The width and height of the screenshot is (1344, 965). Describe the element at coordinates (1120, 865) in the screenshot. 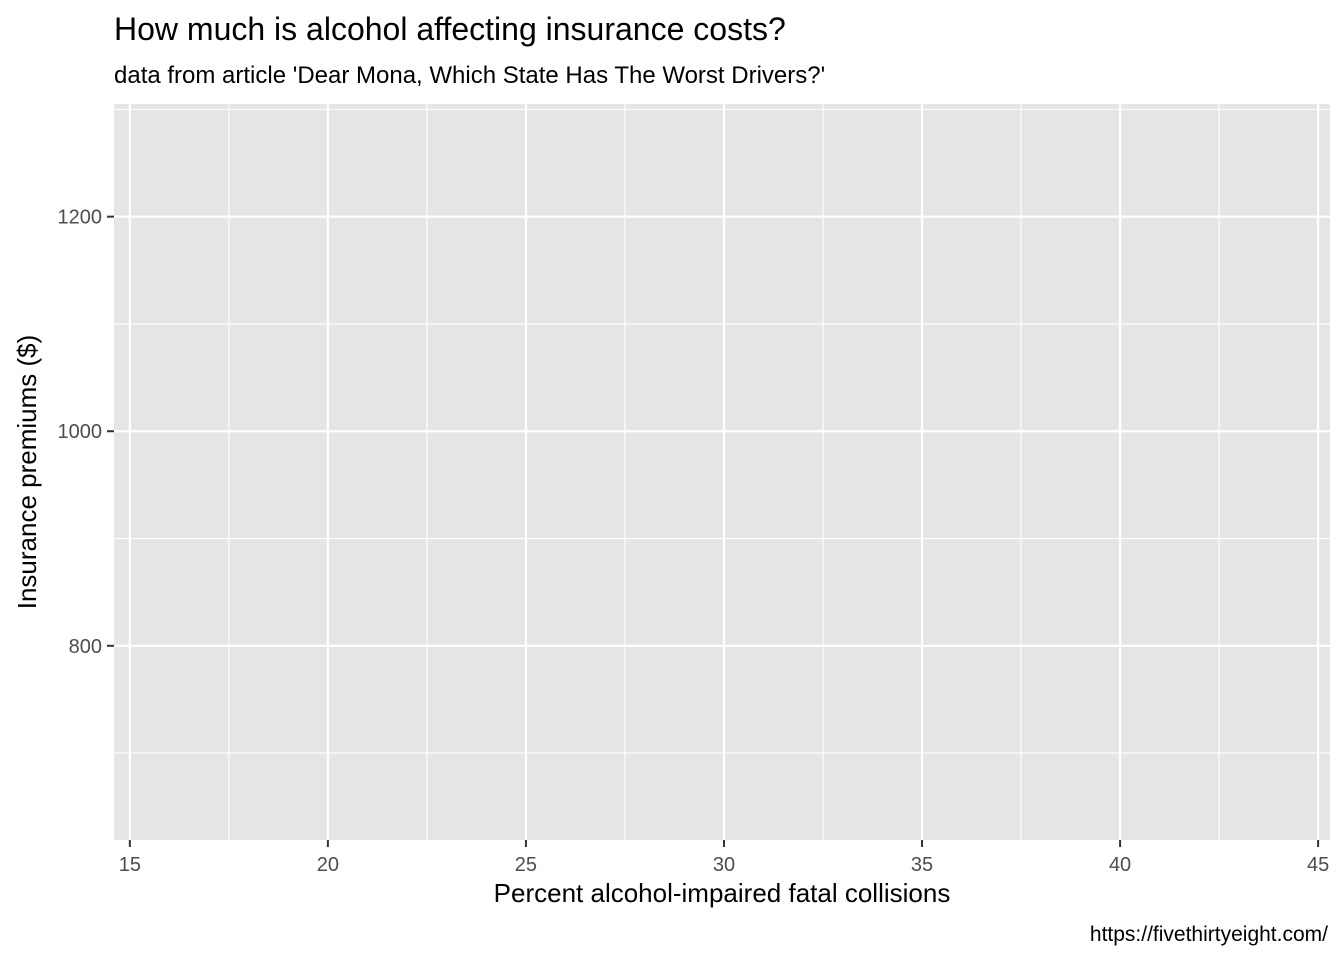

I see `x-tick-label: 40` at that location.